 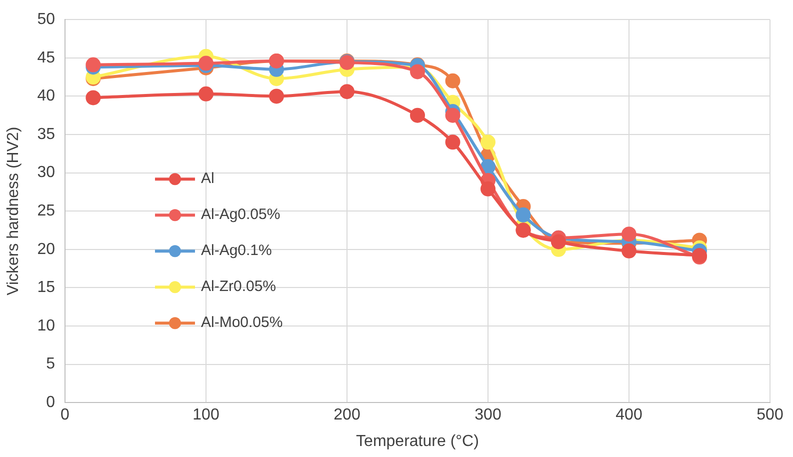 What do you see at coordinates (65, 415) in the screenshot?
I see `x-tick-label: 0` at bounding box center [65, 415].